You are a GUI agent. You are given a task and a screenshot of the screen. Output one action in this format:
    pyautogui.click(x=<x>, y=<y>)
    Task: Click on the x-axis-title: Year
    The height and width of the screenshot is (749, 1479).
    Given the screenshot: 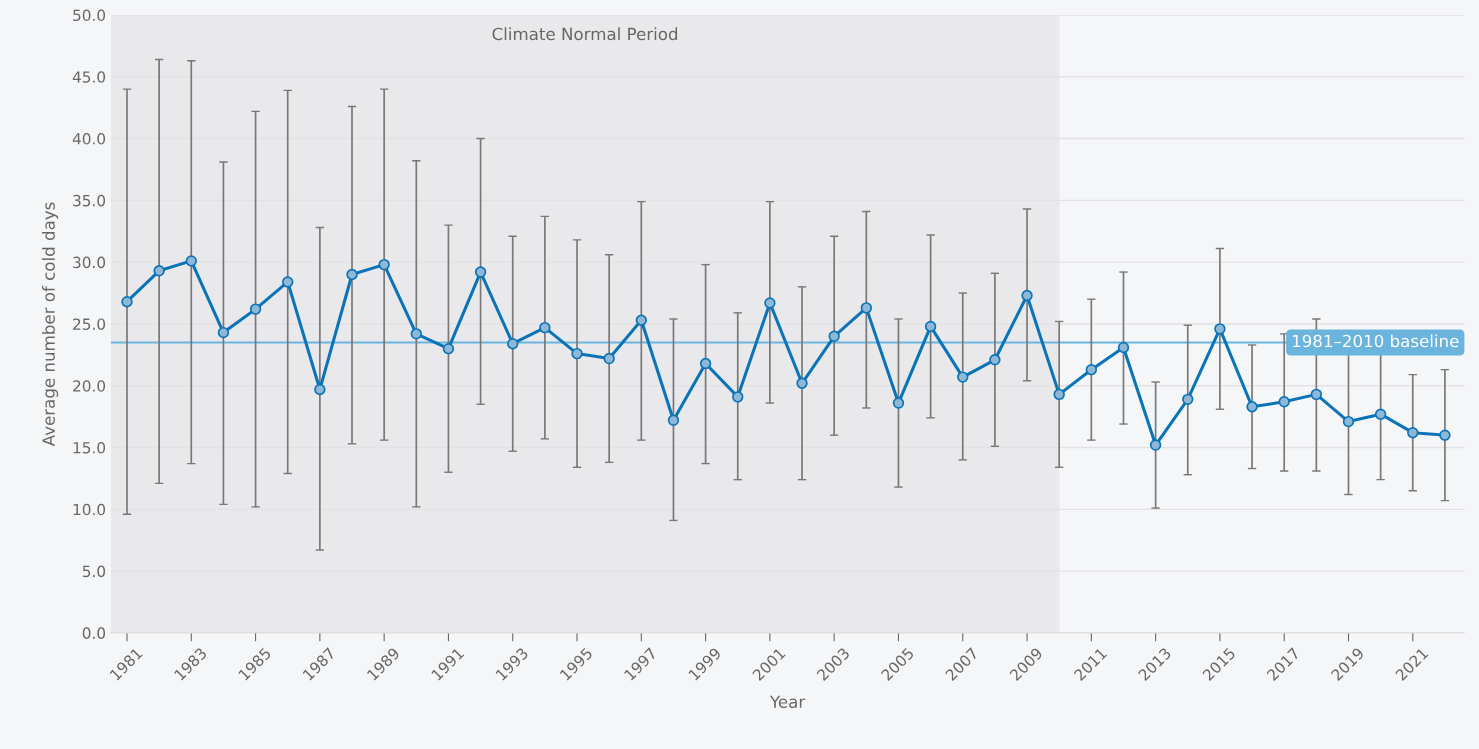 What is the action you would take?
    pyautogui.click(x=787, y=702)
    